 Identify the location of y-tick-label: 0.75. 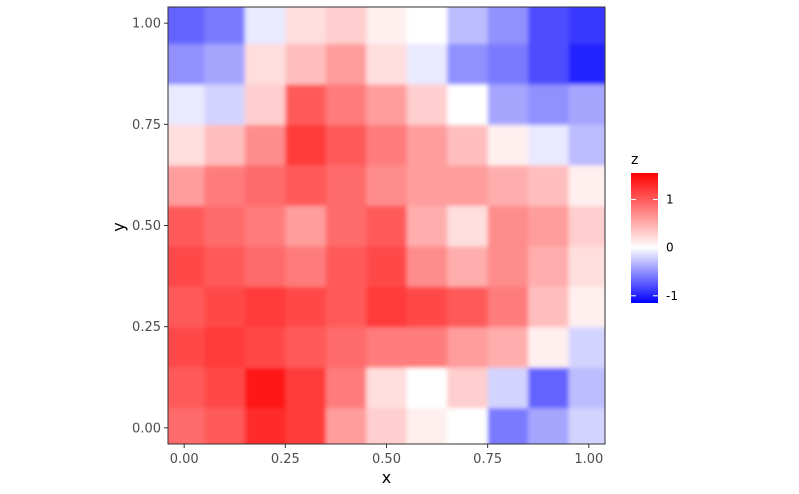
(146, 125).